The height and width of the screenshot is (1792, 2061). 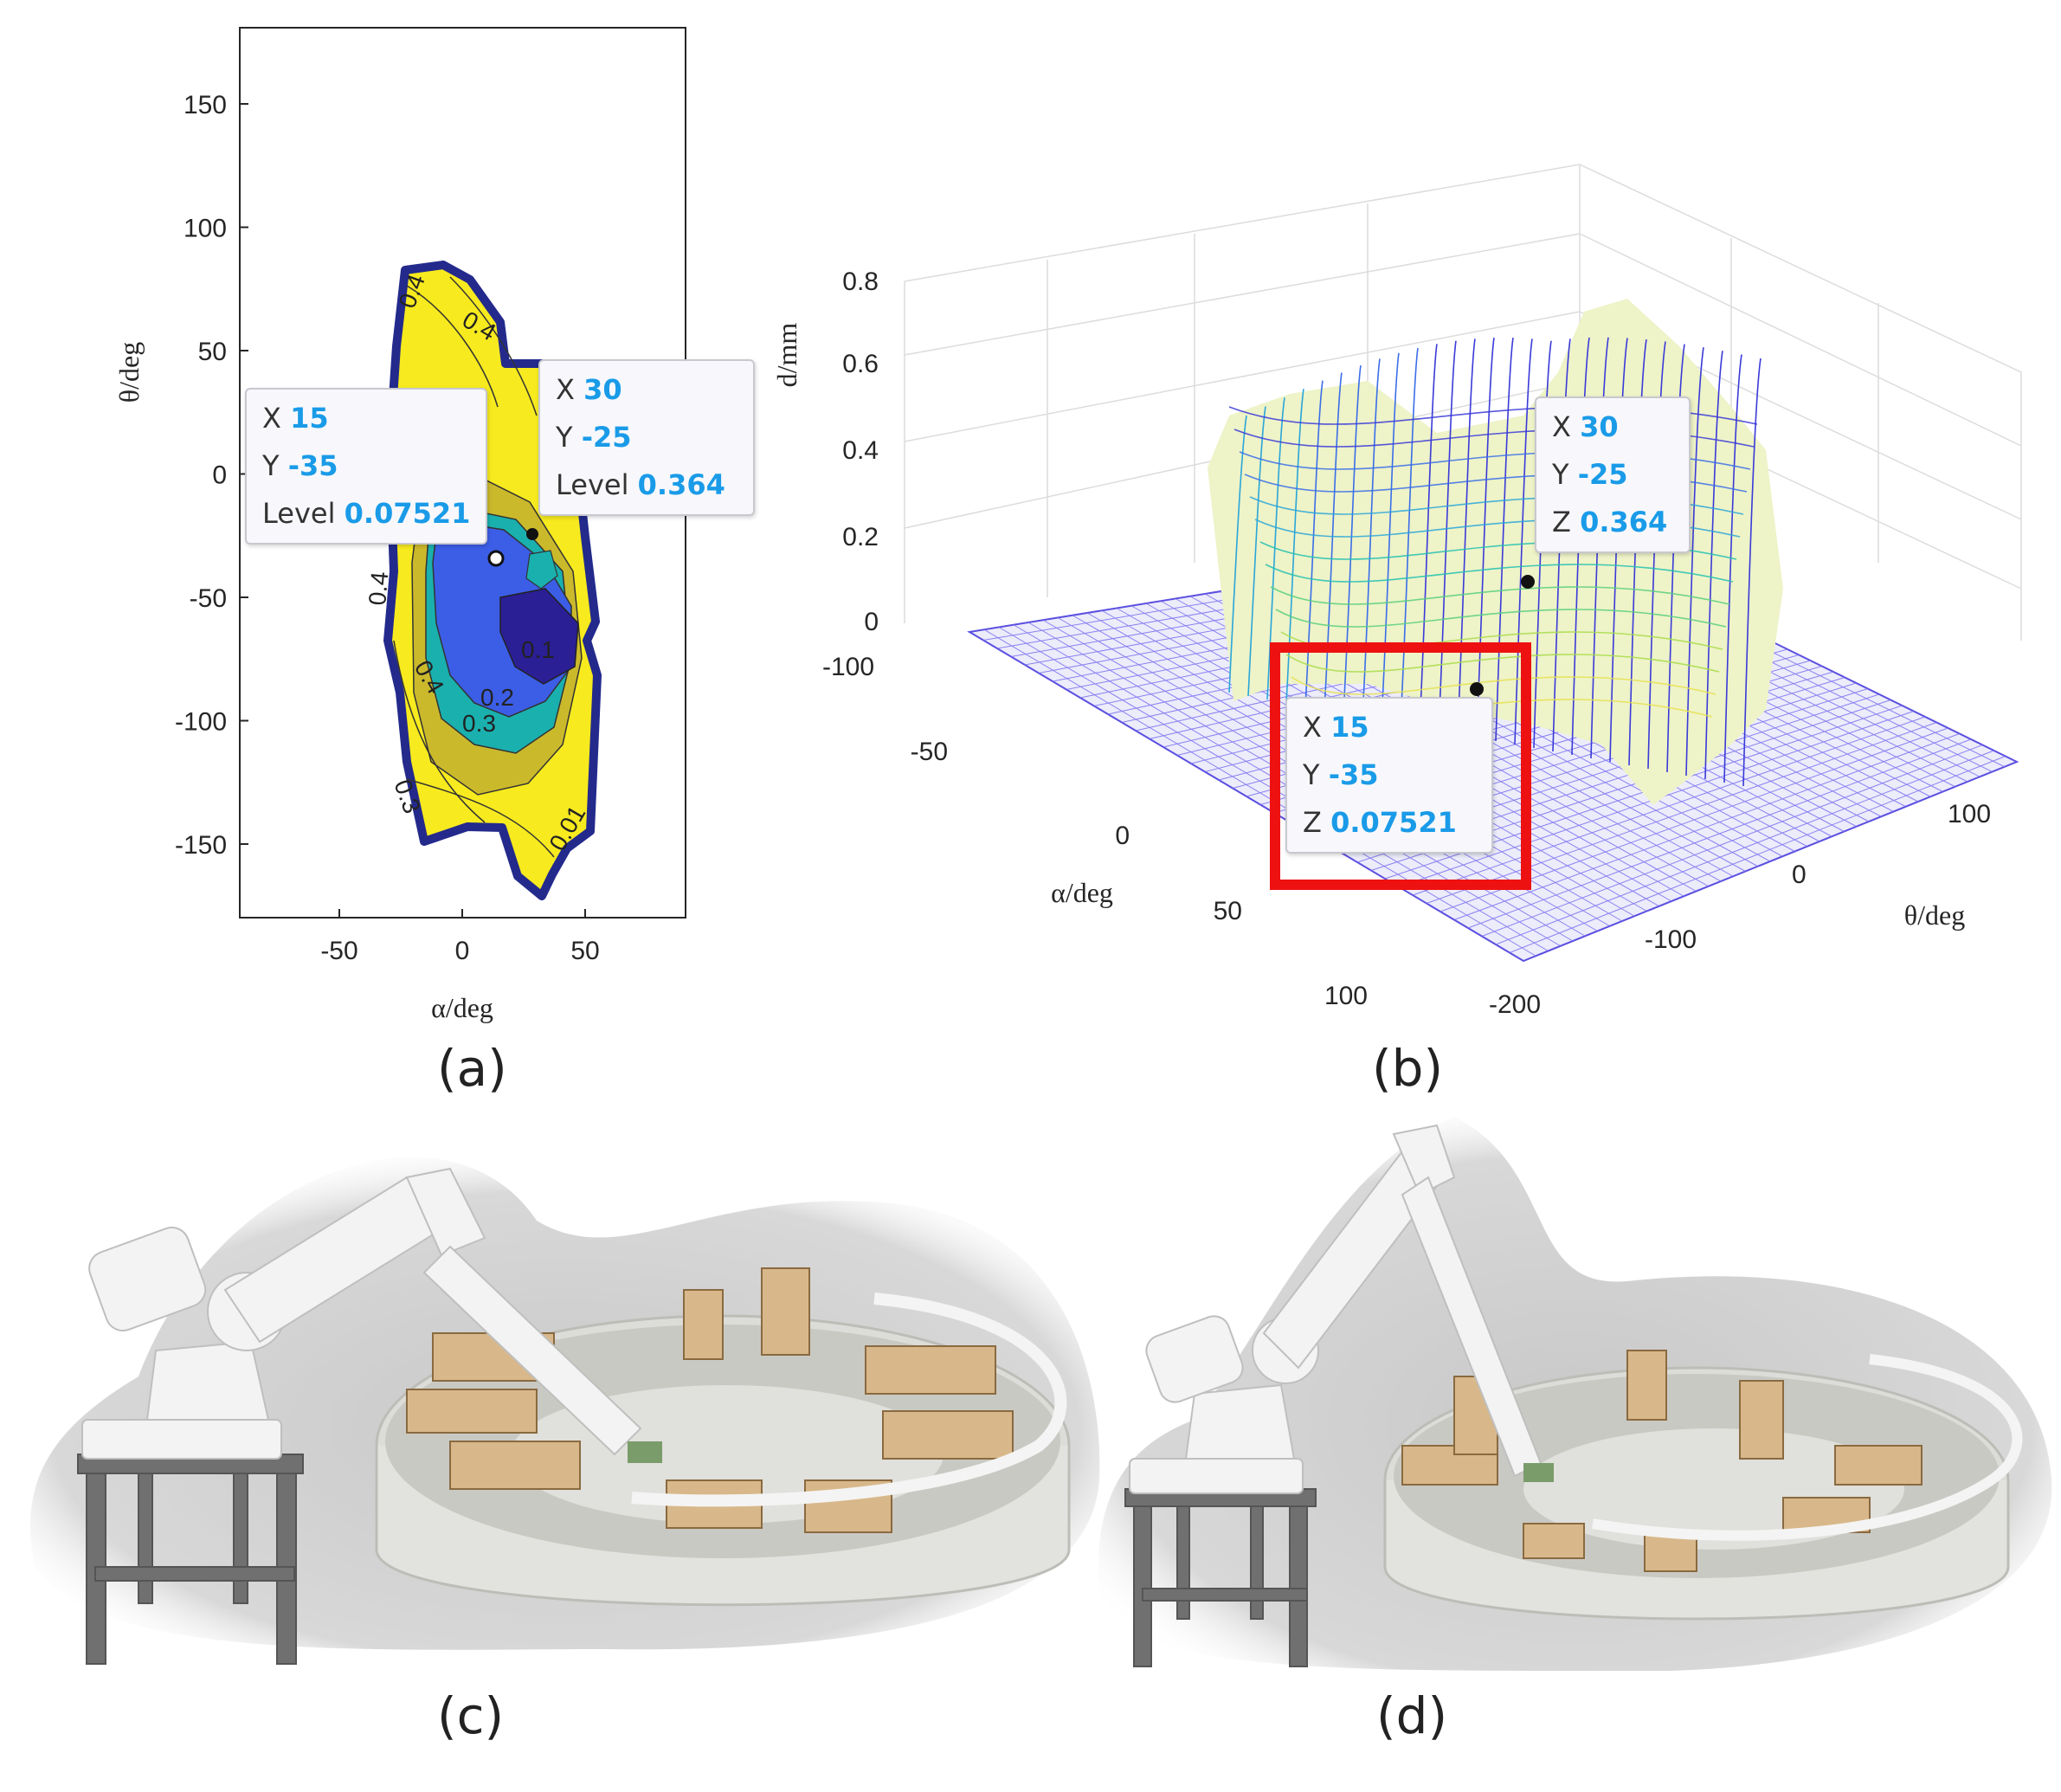 What do you see at coordinates (584, 951) in the screenshot?
I see `x-tick-label: 50` at bounding box center [584, 951].